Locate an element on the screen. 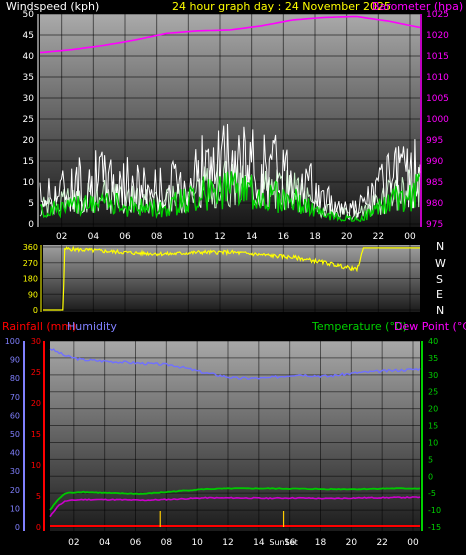 Image resolution: width=466 pixels, height=555 pixels. wind-xtick-label: 04 is located at coordinates (94, 237).